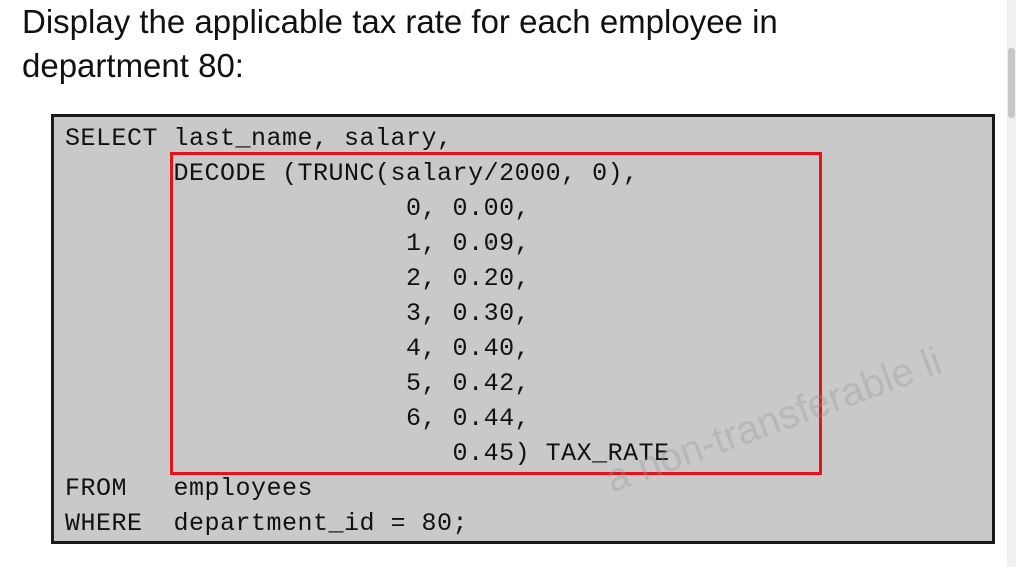  I want to click on code-line-default: 0.45) TAX_RATE, so click(367, 453).